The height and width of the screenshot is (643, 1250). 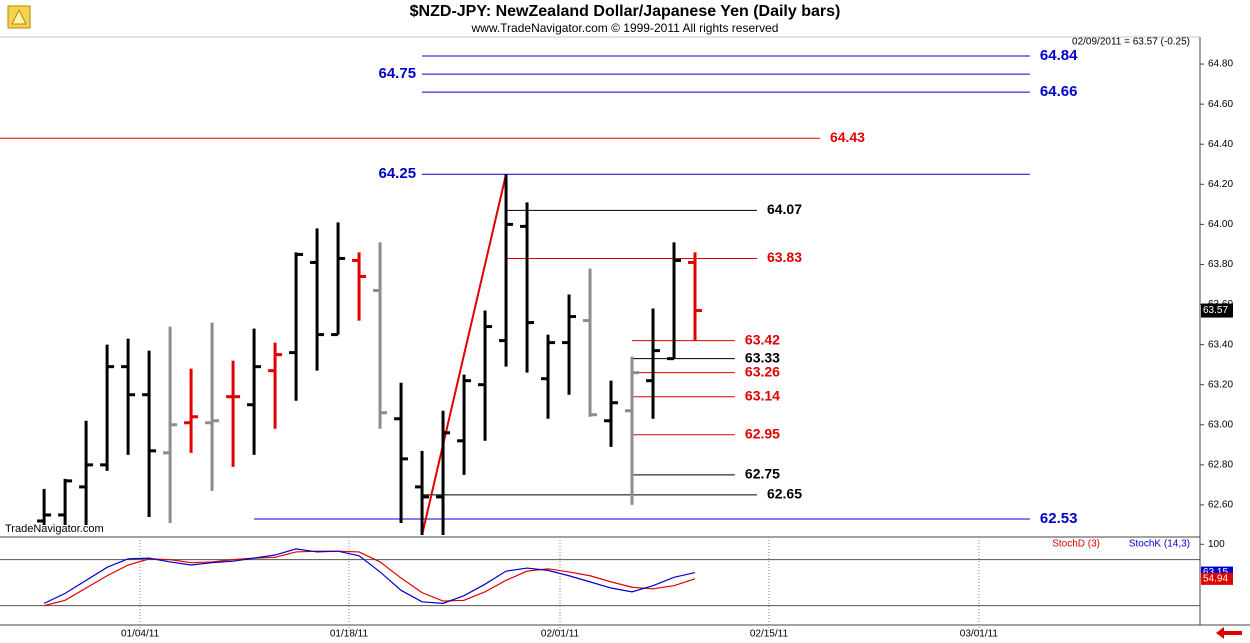 I want to click on trend-line, so click(x=464, y=355).